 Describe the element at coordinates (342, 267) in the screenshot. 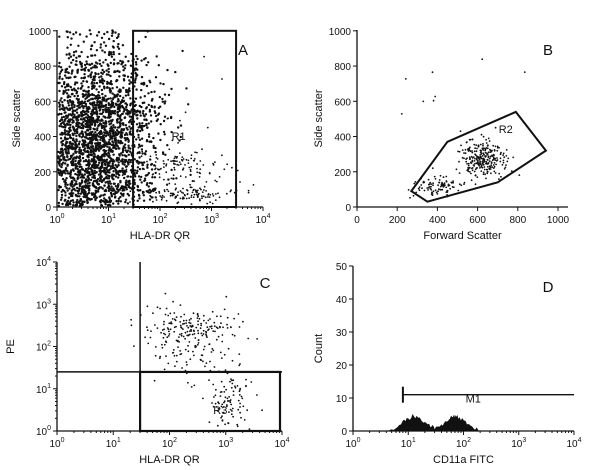

I see `y-tick-label: 50` at that location.